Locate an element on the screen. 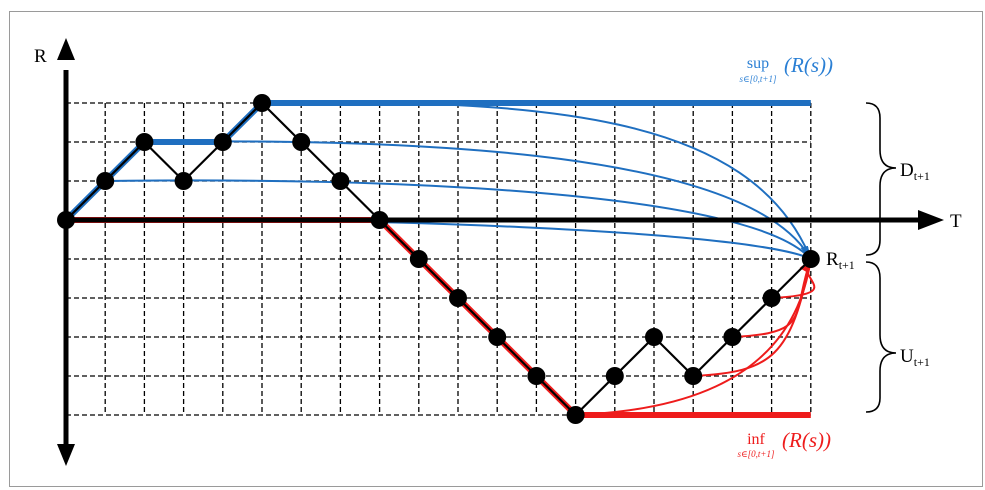 The image size is (985, 490). inf-argument: (R(s)) is located at coordinates (806, 440).